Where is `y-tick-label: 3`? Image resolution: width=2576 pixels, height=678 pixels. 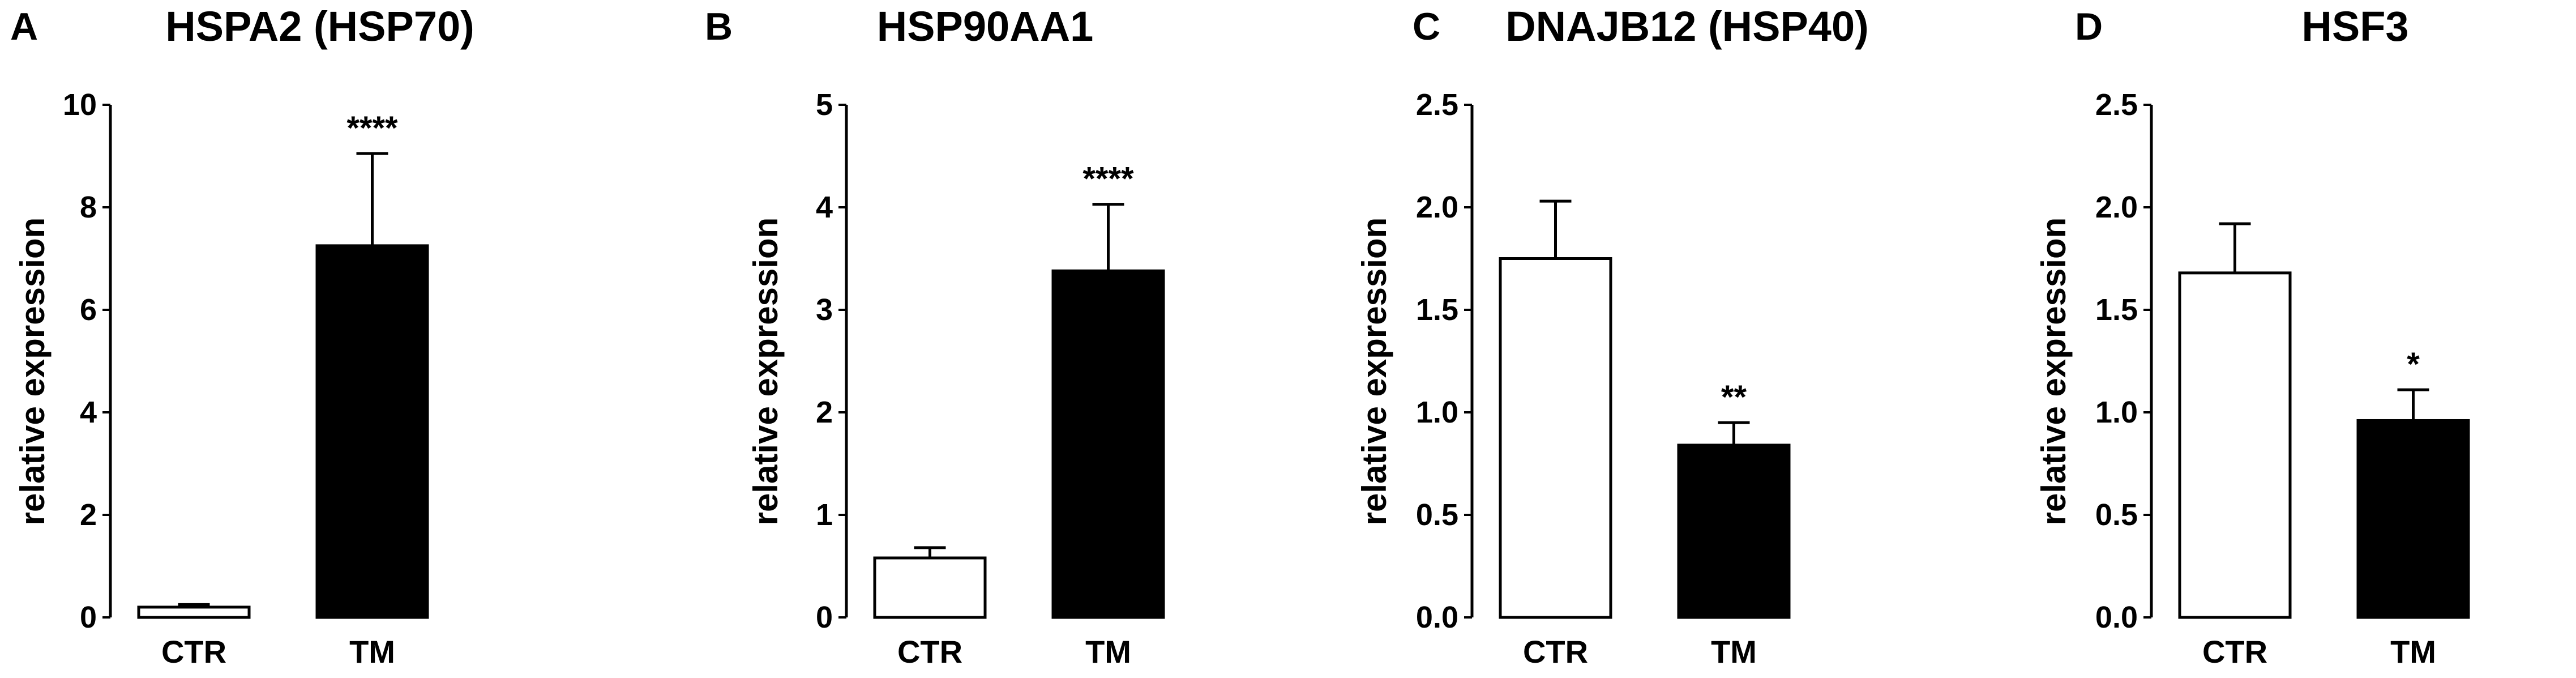
y-tick-label: 3 is located at coordinates (824, 310).